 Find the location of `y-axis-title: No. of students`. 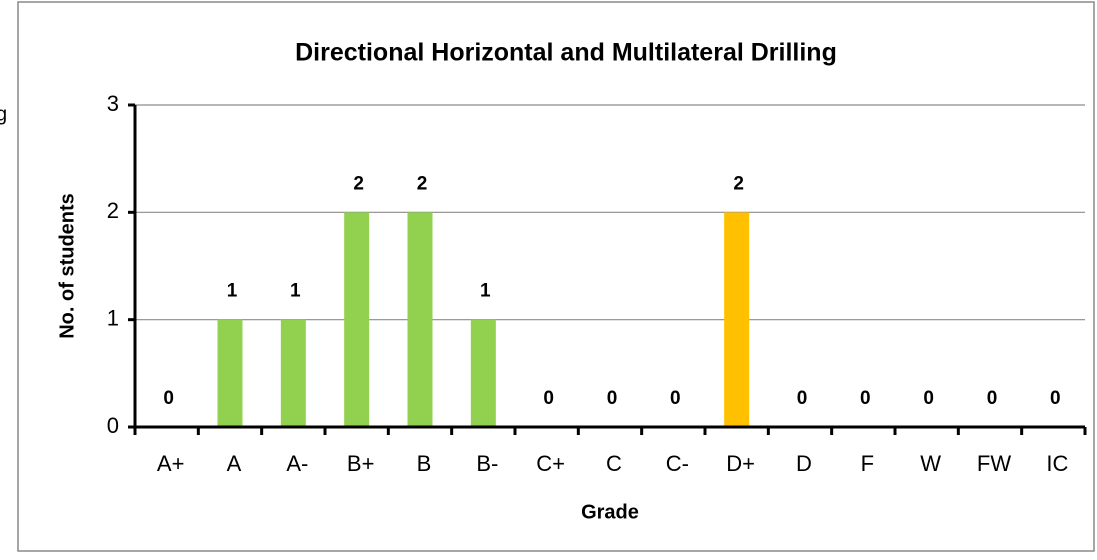

y-axis-title: No. of students is located at coordinates (67, 266).